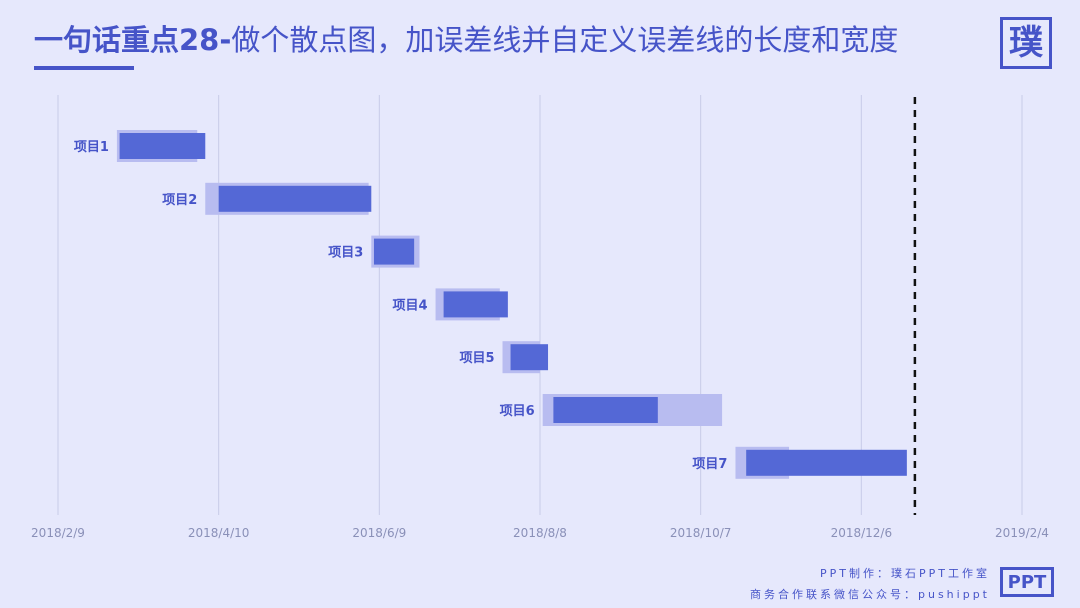 Image resolution: width=1080 pixels, height=608 pixels. I want to click on task-label: 项目4, so click(410, 305).